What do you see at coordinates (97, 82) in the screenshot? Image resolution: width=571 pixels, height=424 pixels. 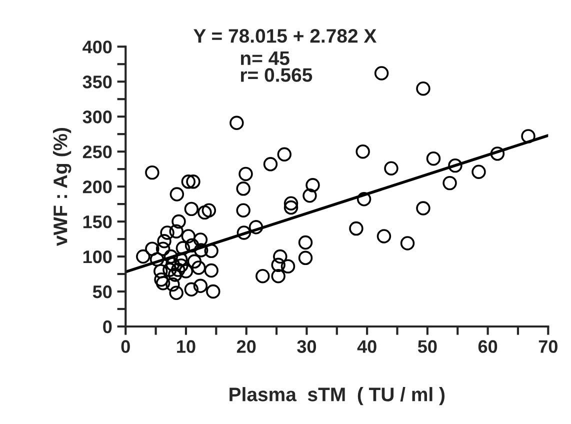 I see `y-tick-label: 350` at bounding box center [97, 82].